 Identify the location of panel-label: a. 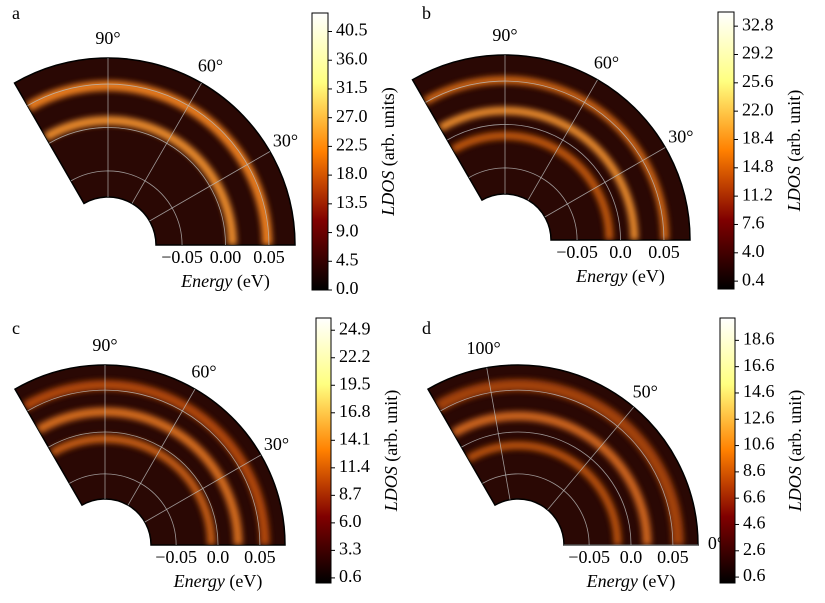
(16, 13).